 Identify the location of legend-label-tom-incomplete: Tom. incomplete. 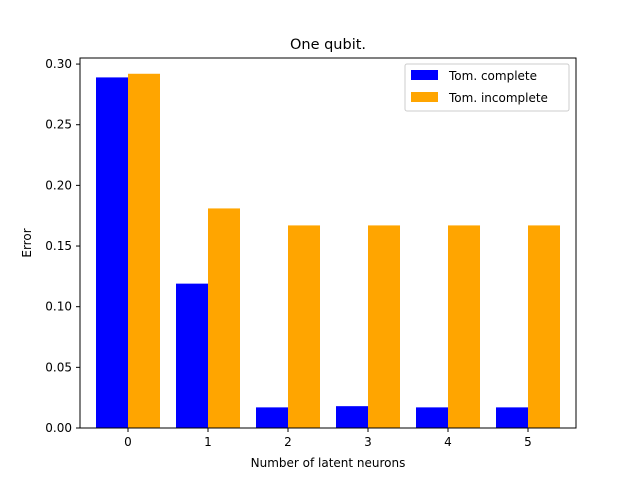
(498, 98).